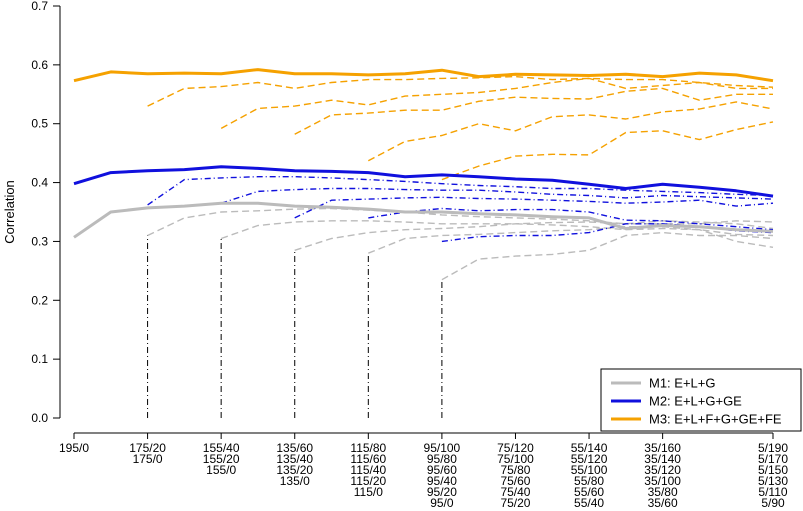 This screenshot has width=803, height=511. What do you see at coordinates (442, 503) in the screenshot?
I see `x-tick-label: 95/0` at bounding box center [442, 503].